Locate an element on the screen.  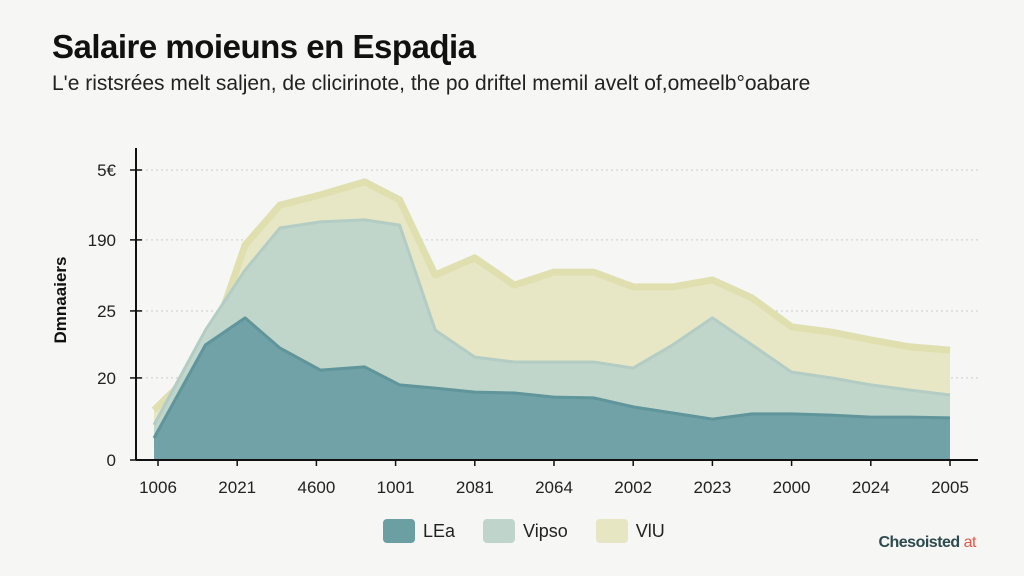
legend: LEa Vipso VlU is located at coordinates (538, 531).